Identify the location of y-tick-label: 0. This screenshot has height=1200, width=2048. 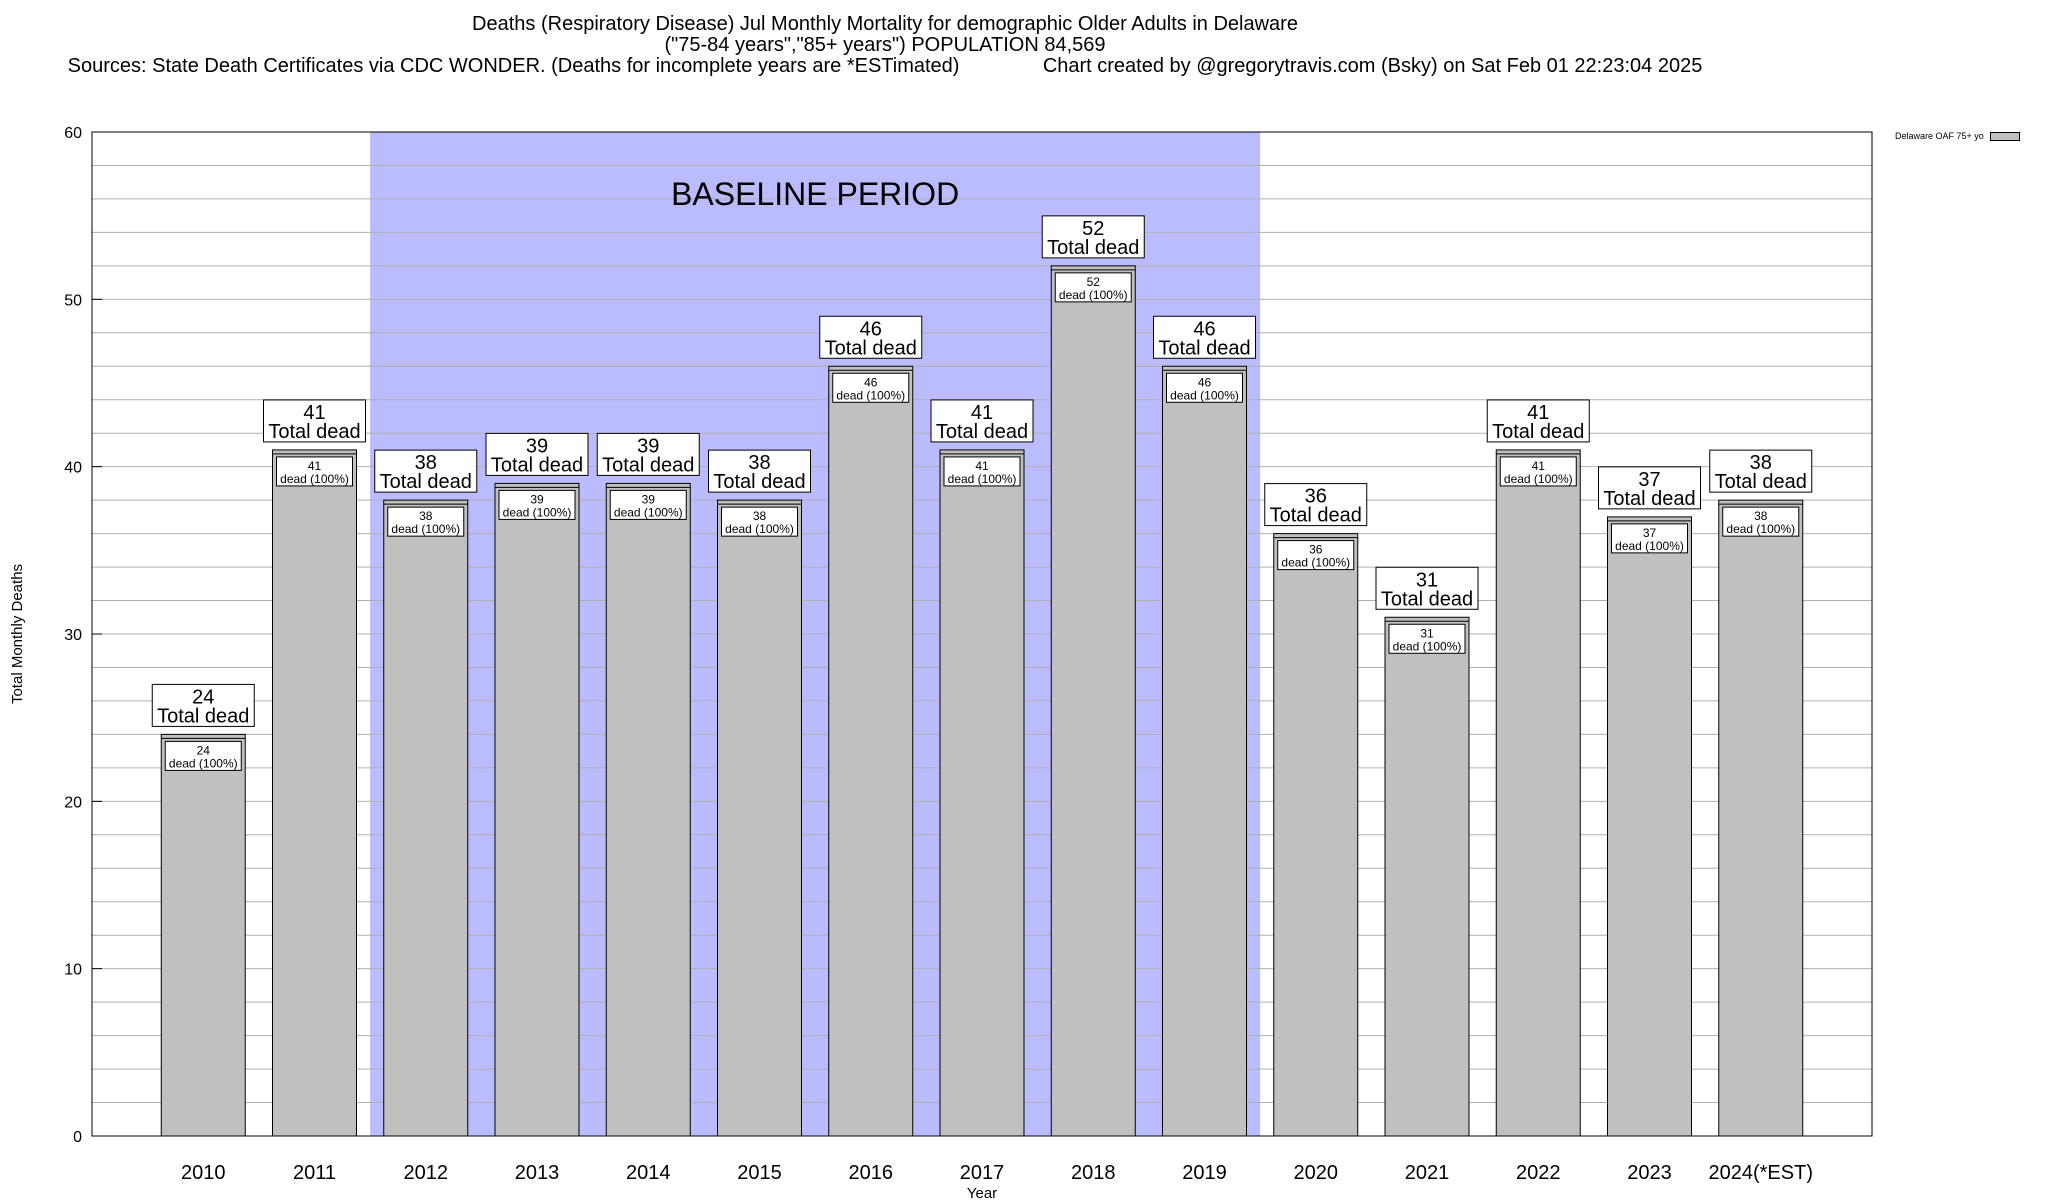
(77, 1137).